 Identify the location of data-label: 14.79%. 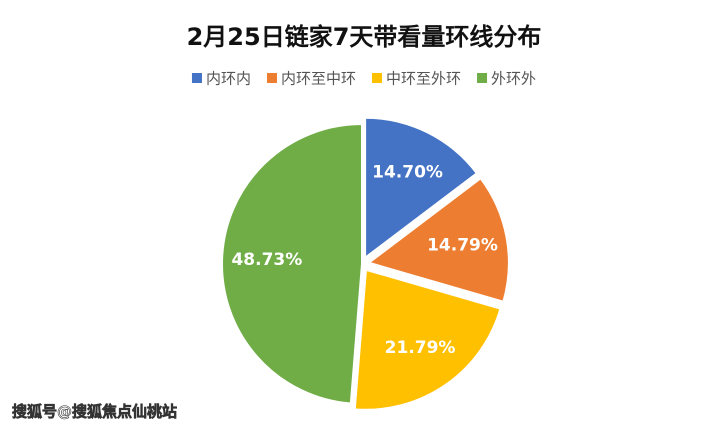
(462, 245).